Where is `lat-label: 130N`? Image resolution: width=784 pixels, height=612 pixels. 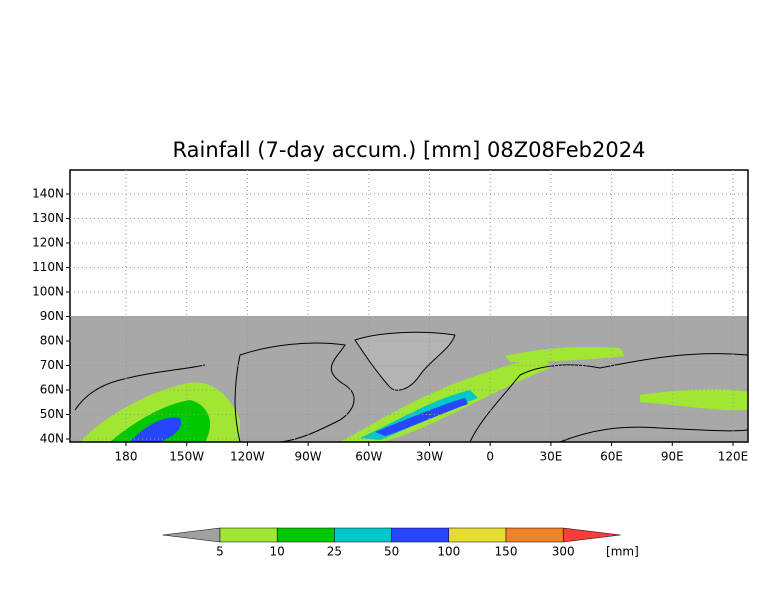
lat-label: 130N is located at coordinates (48, 218).